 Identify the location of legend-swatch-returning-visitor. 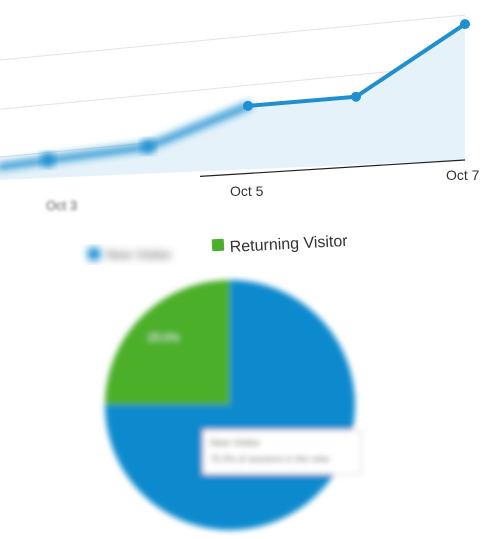
(218, 245).